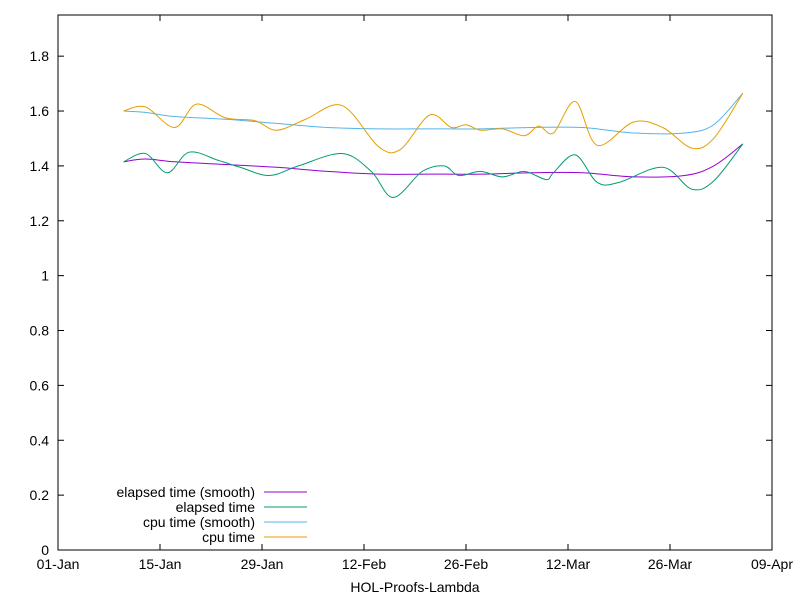  Describe the element at coordinates (40, 221) in the screenshot. I see `y-tick-label: 1.2` at that location.